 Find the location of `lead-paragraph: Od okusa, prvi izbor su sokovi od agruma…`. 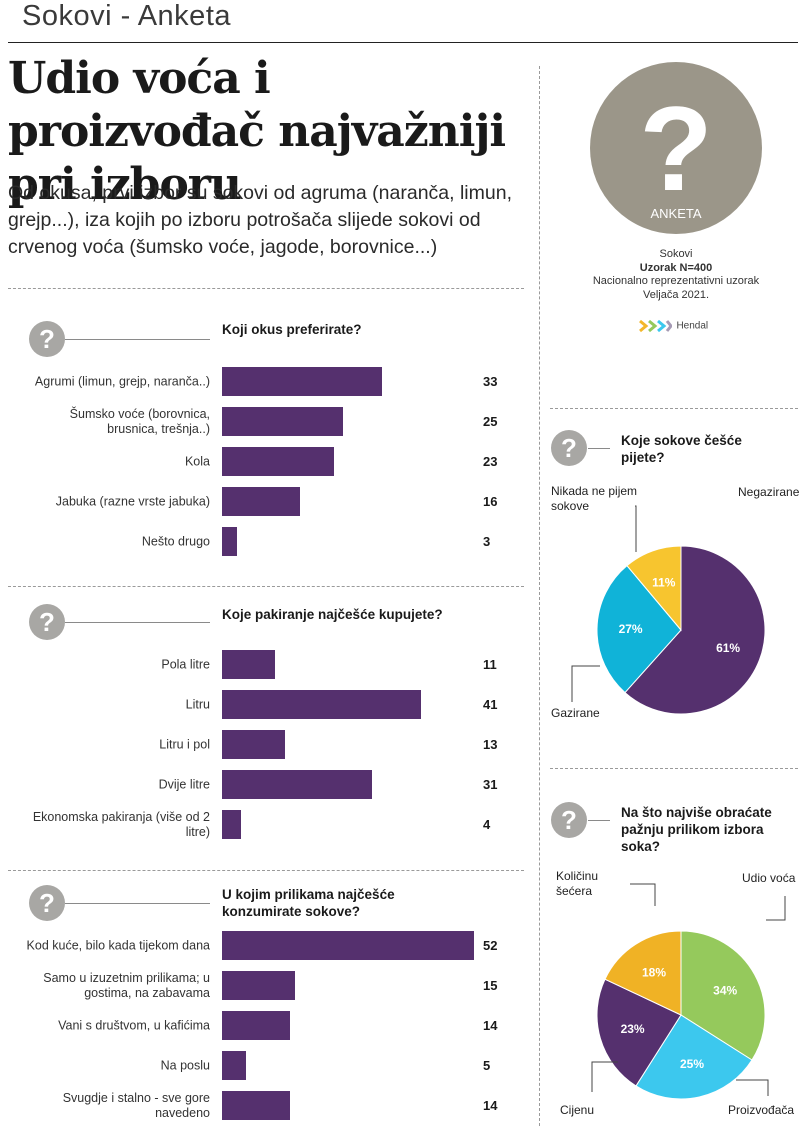

lead-paragraph: Od okusa, prvi izbor su sokovi od agruma… is located at coordinates (260, 220).